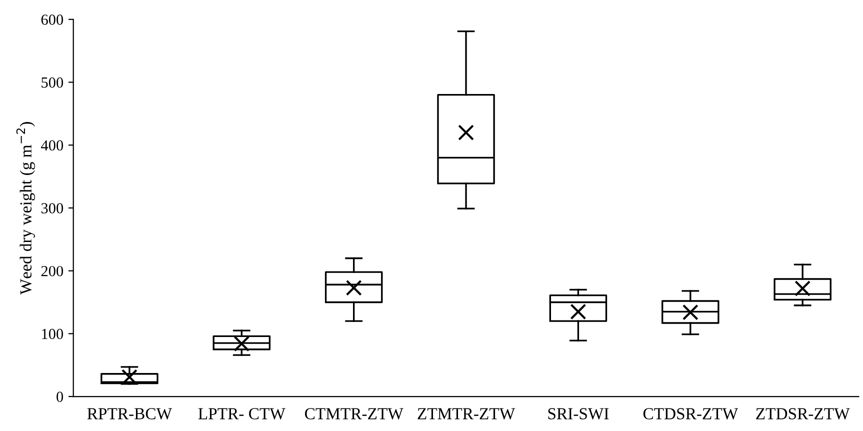 The image size is (863, 431). I want to click on x-tick-label: CTMTR-ZTW, so click(354, 414).